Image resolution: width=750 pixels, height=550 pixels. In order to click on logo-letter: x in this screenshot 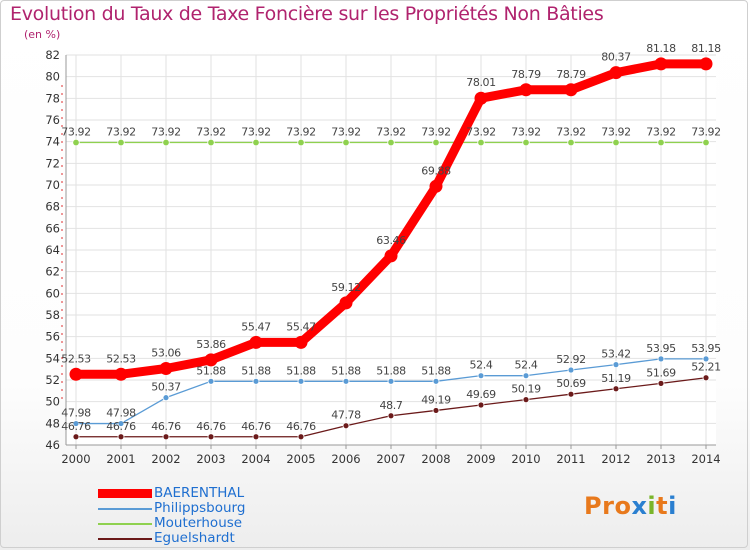, I will do `click(639, 506)`.